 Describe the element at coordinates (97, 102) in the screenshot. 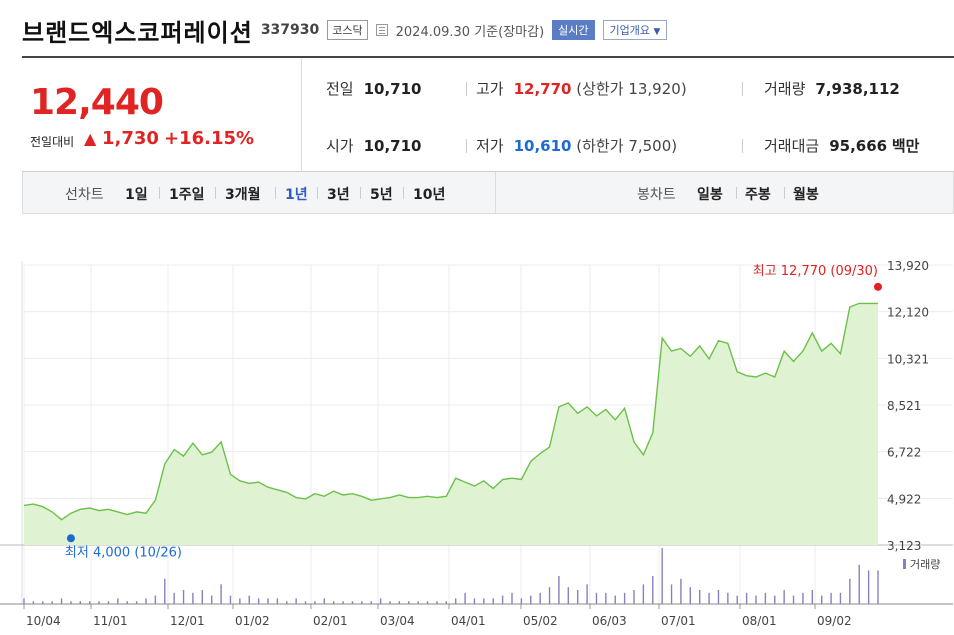

I see `current-price: 12,440` at that location.